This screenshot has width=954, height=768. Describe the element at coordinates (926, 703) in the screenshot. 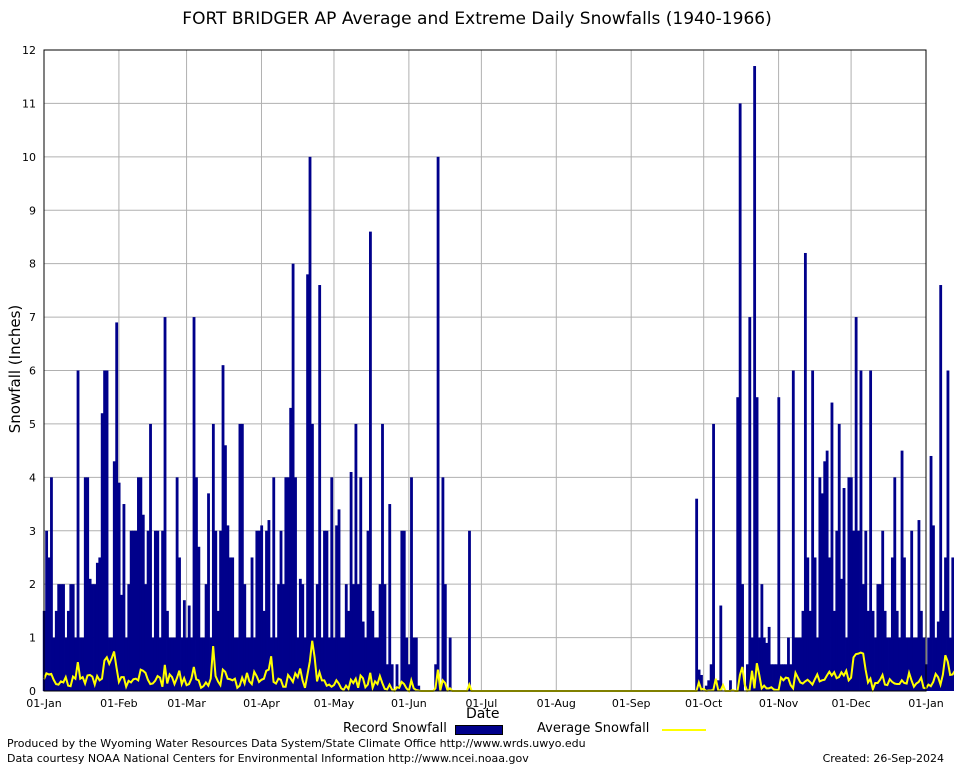

I see `x-tick-label: 01-Jan` at that location.